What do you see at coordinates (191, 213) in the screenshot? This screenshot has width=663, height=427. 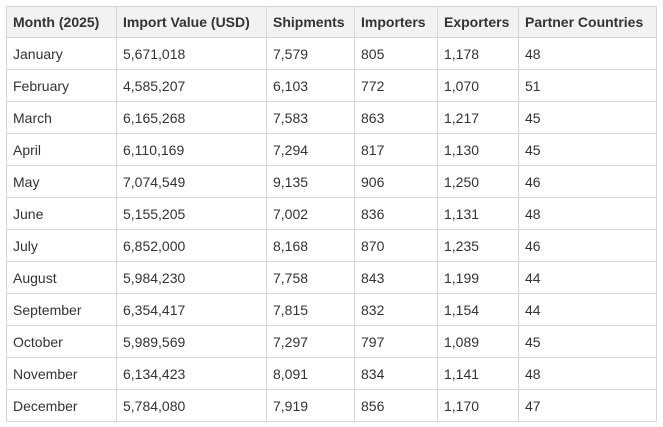 I see `import-value-cell: 5,155,205` at bounding box center [191, 213].